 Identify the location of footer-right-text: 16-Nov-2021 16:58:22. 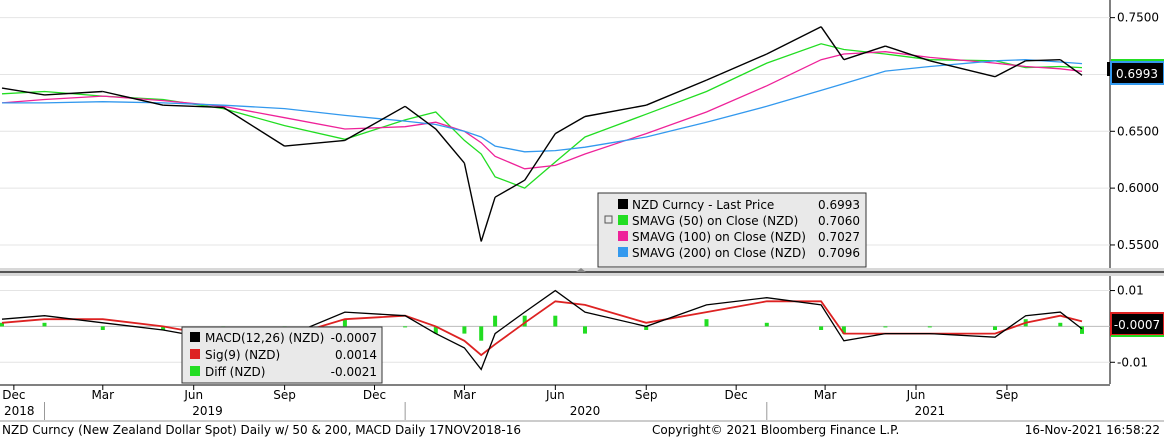
(1092, 430).